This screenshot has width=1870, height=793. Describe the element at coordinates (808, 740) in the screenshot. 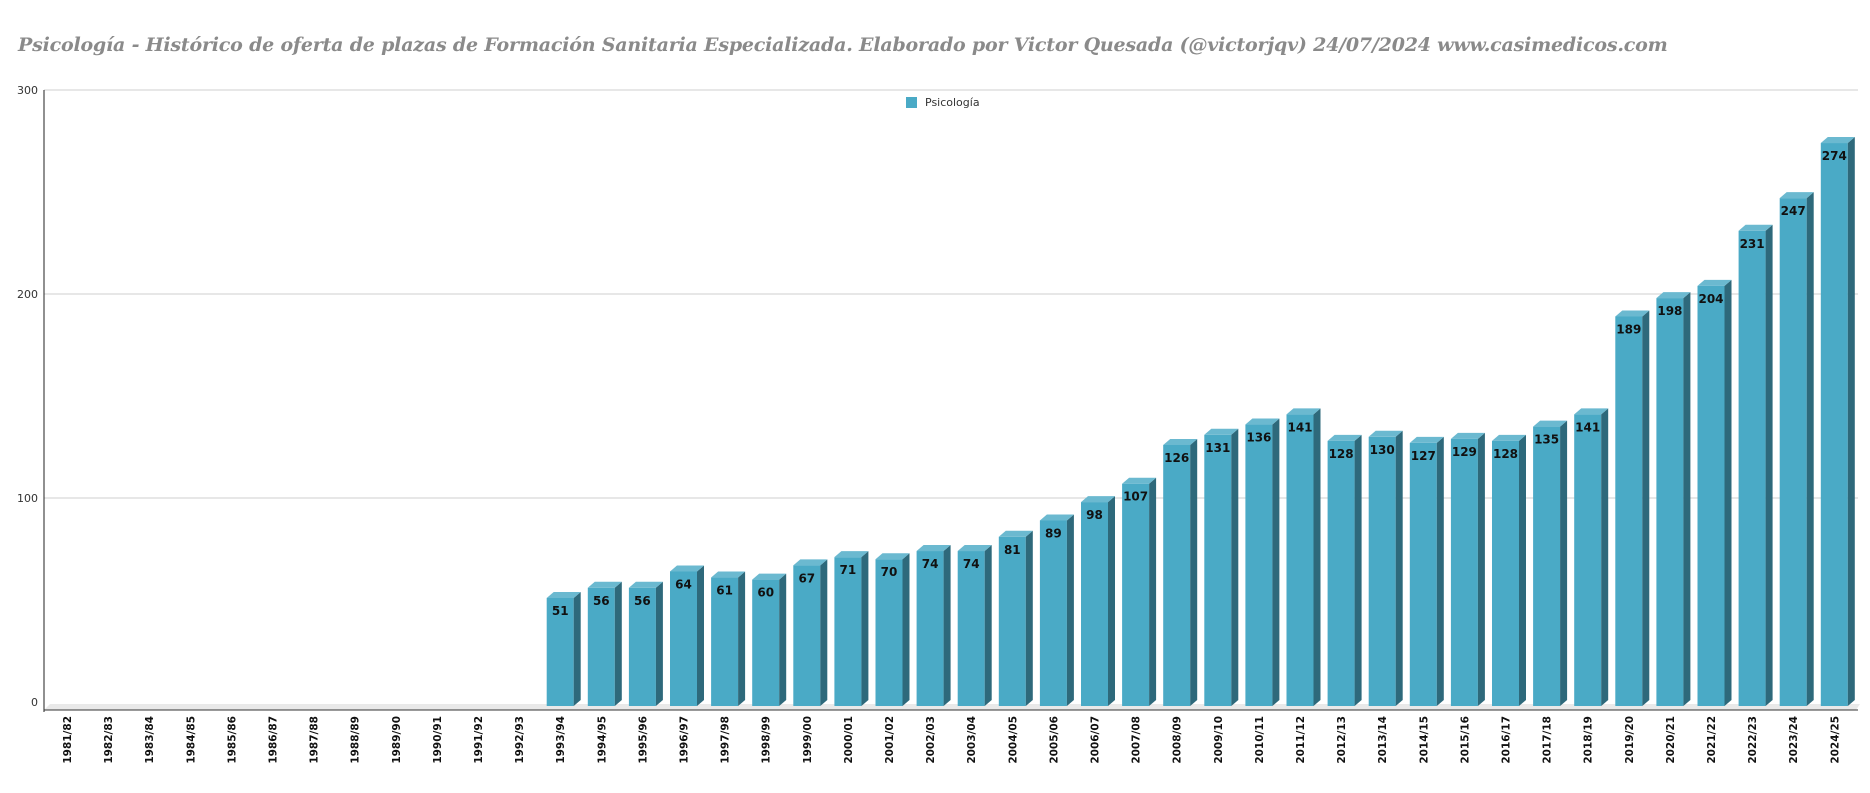

I see `x-tick-label: 1999/00` at that location.